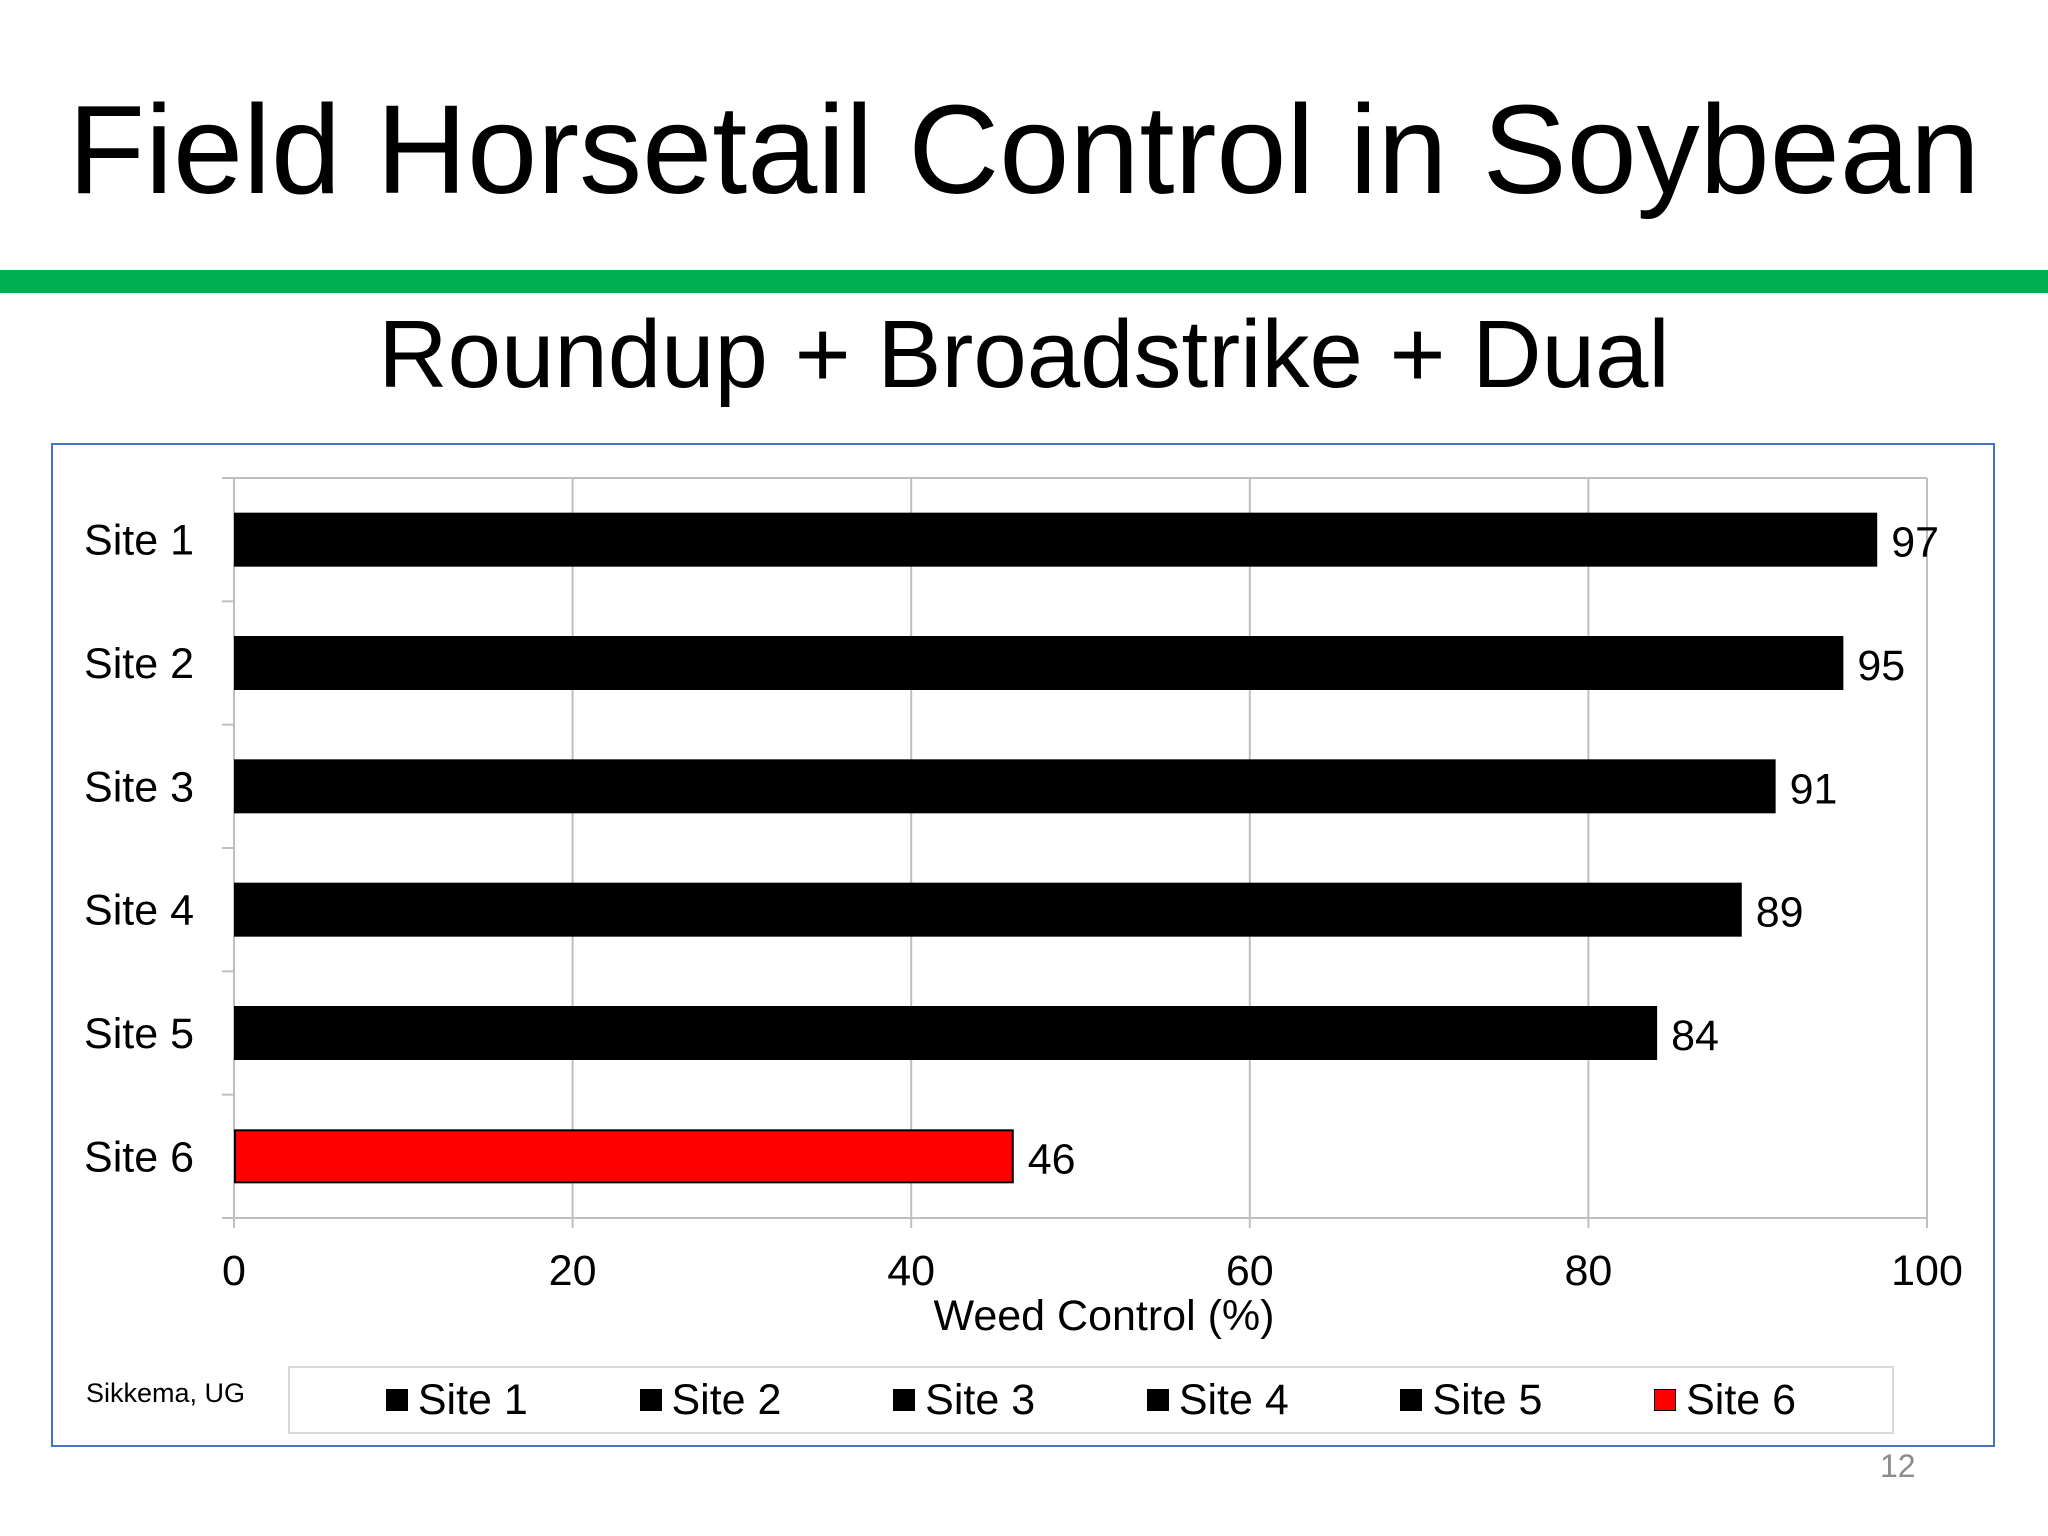  I want to click on legend-item: Site 6, so click(1725, 1400).